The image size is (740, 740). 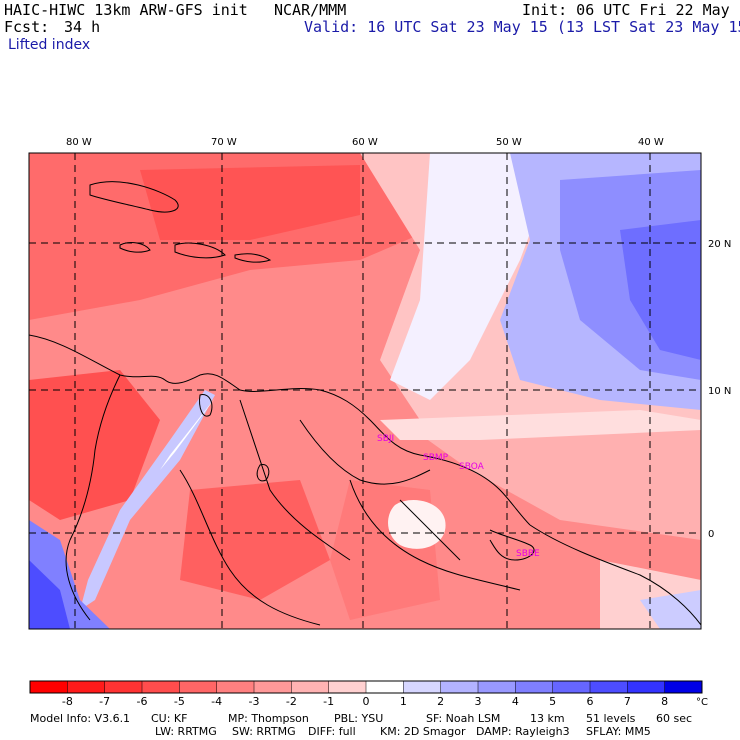 What do you see at coordinates (478, 701) in the screenshot?
I see `colorbar-tick-label: 3` at bounding box center [478, 701].